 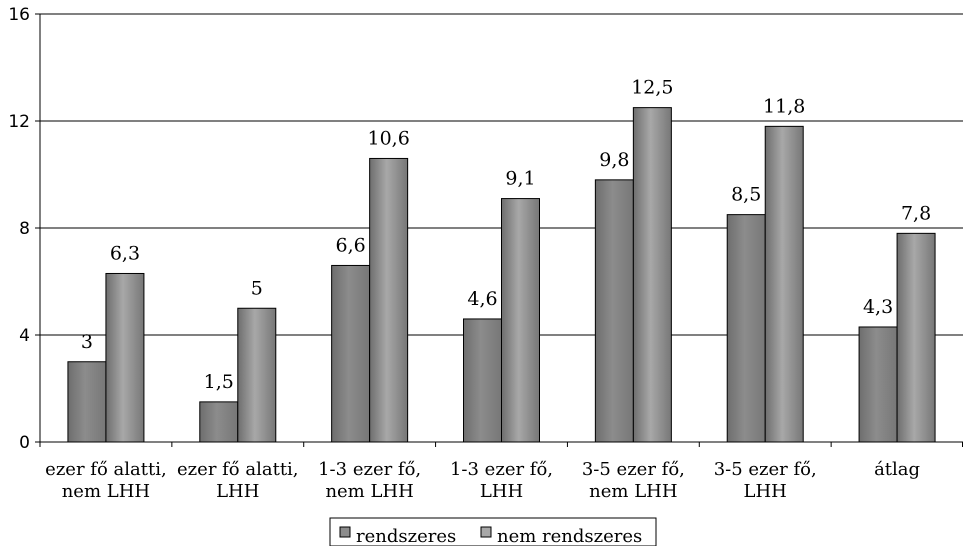 I want to click on data-label-1-3: 9,1, so click(x=520, y=179).